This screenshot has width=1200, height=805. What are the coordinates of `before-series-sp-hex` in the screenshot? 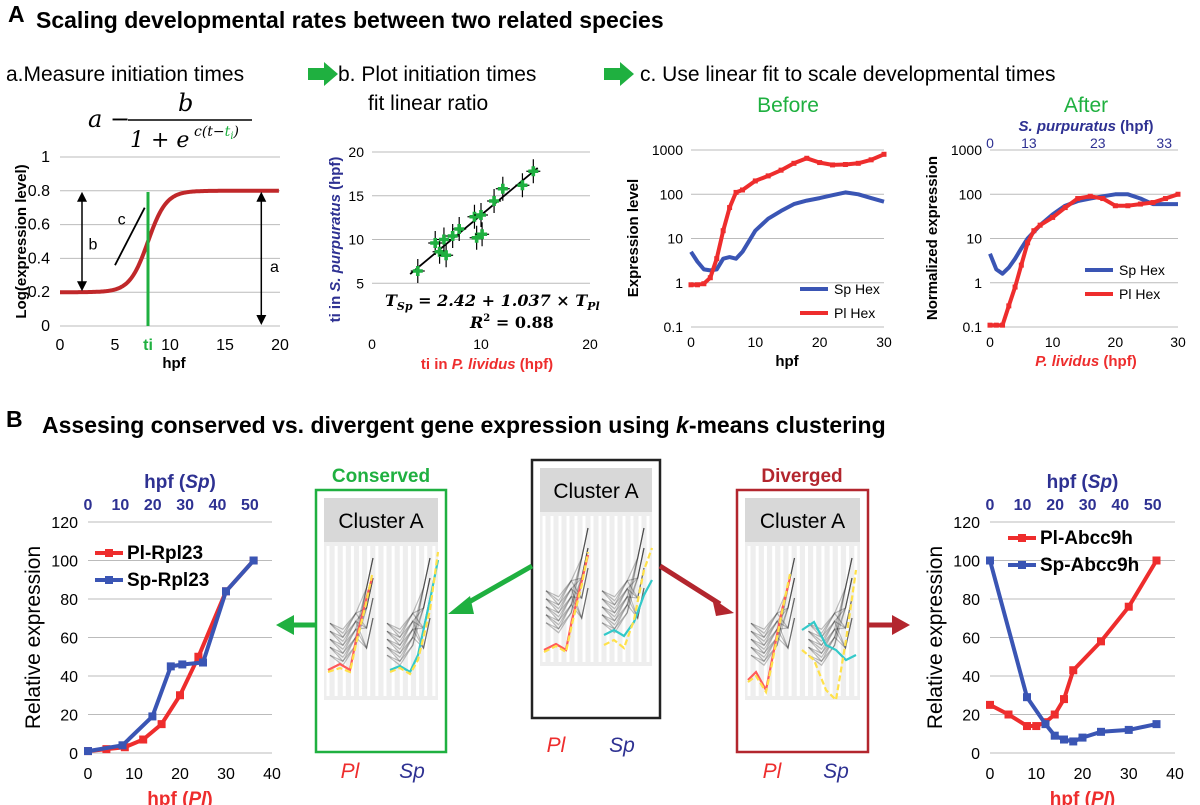 It's located at (787, 231).